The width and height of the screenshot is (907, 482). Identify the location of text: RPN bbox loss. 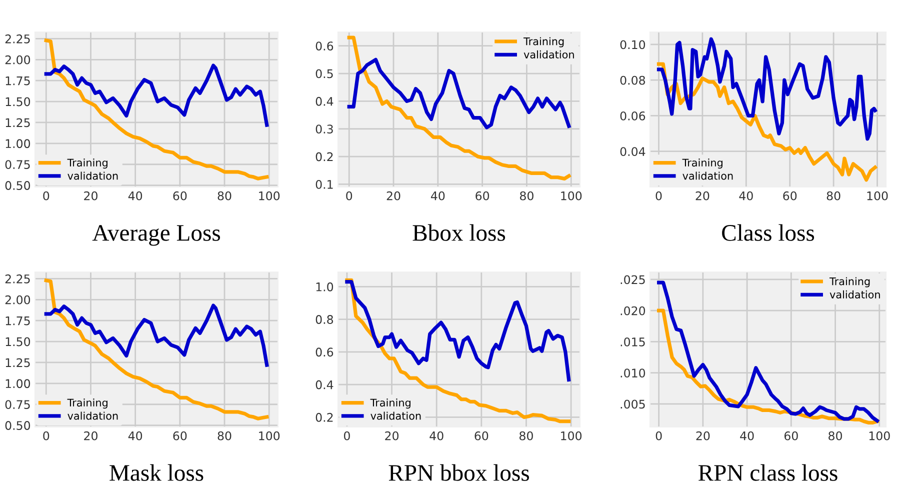
(458, 472).